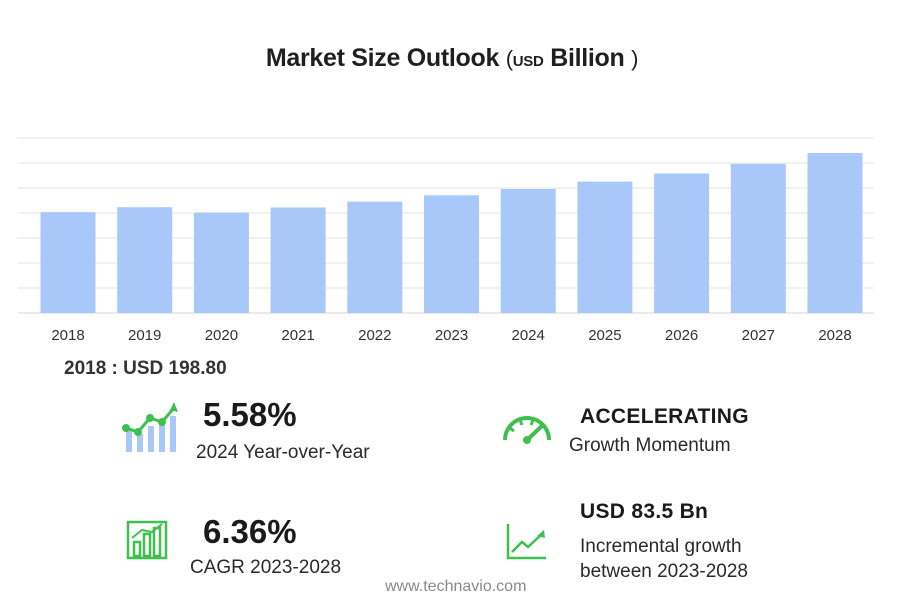  I want to click on x-tick-label-2018: 2018, so click(67, 335).